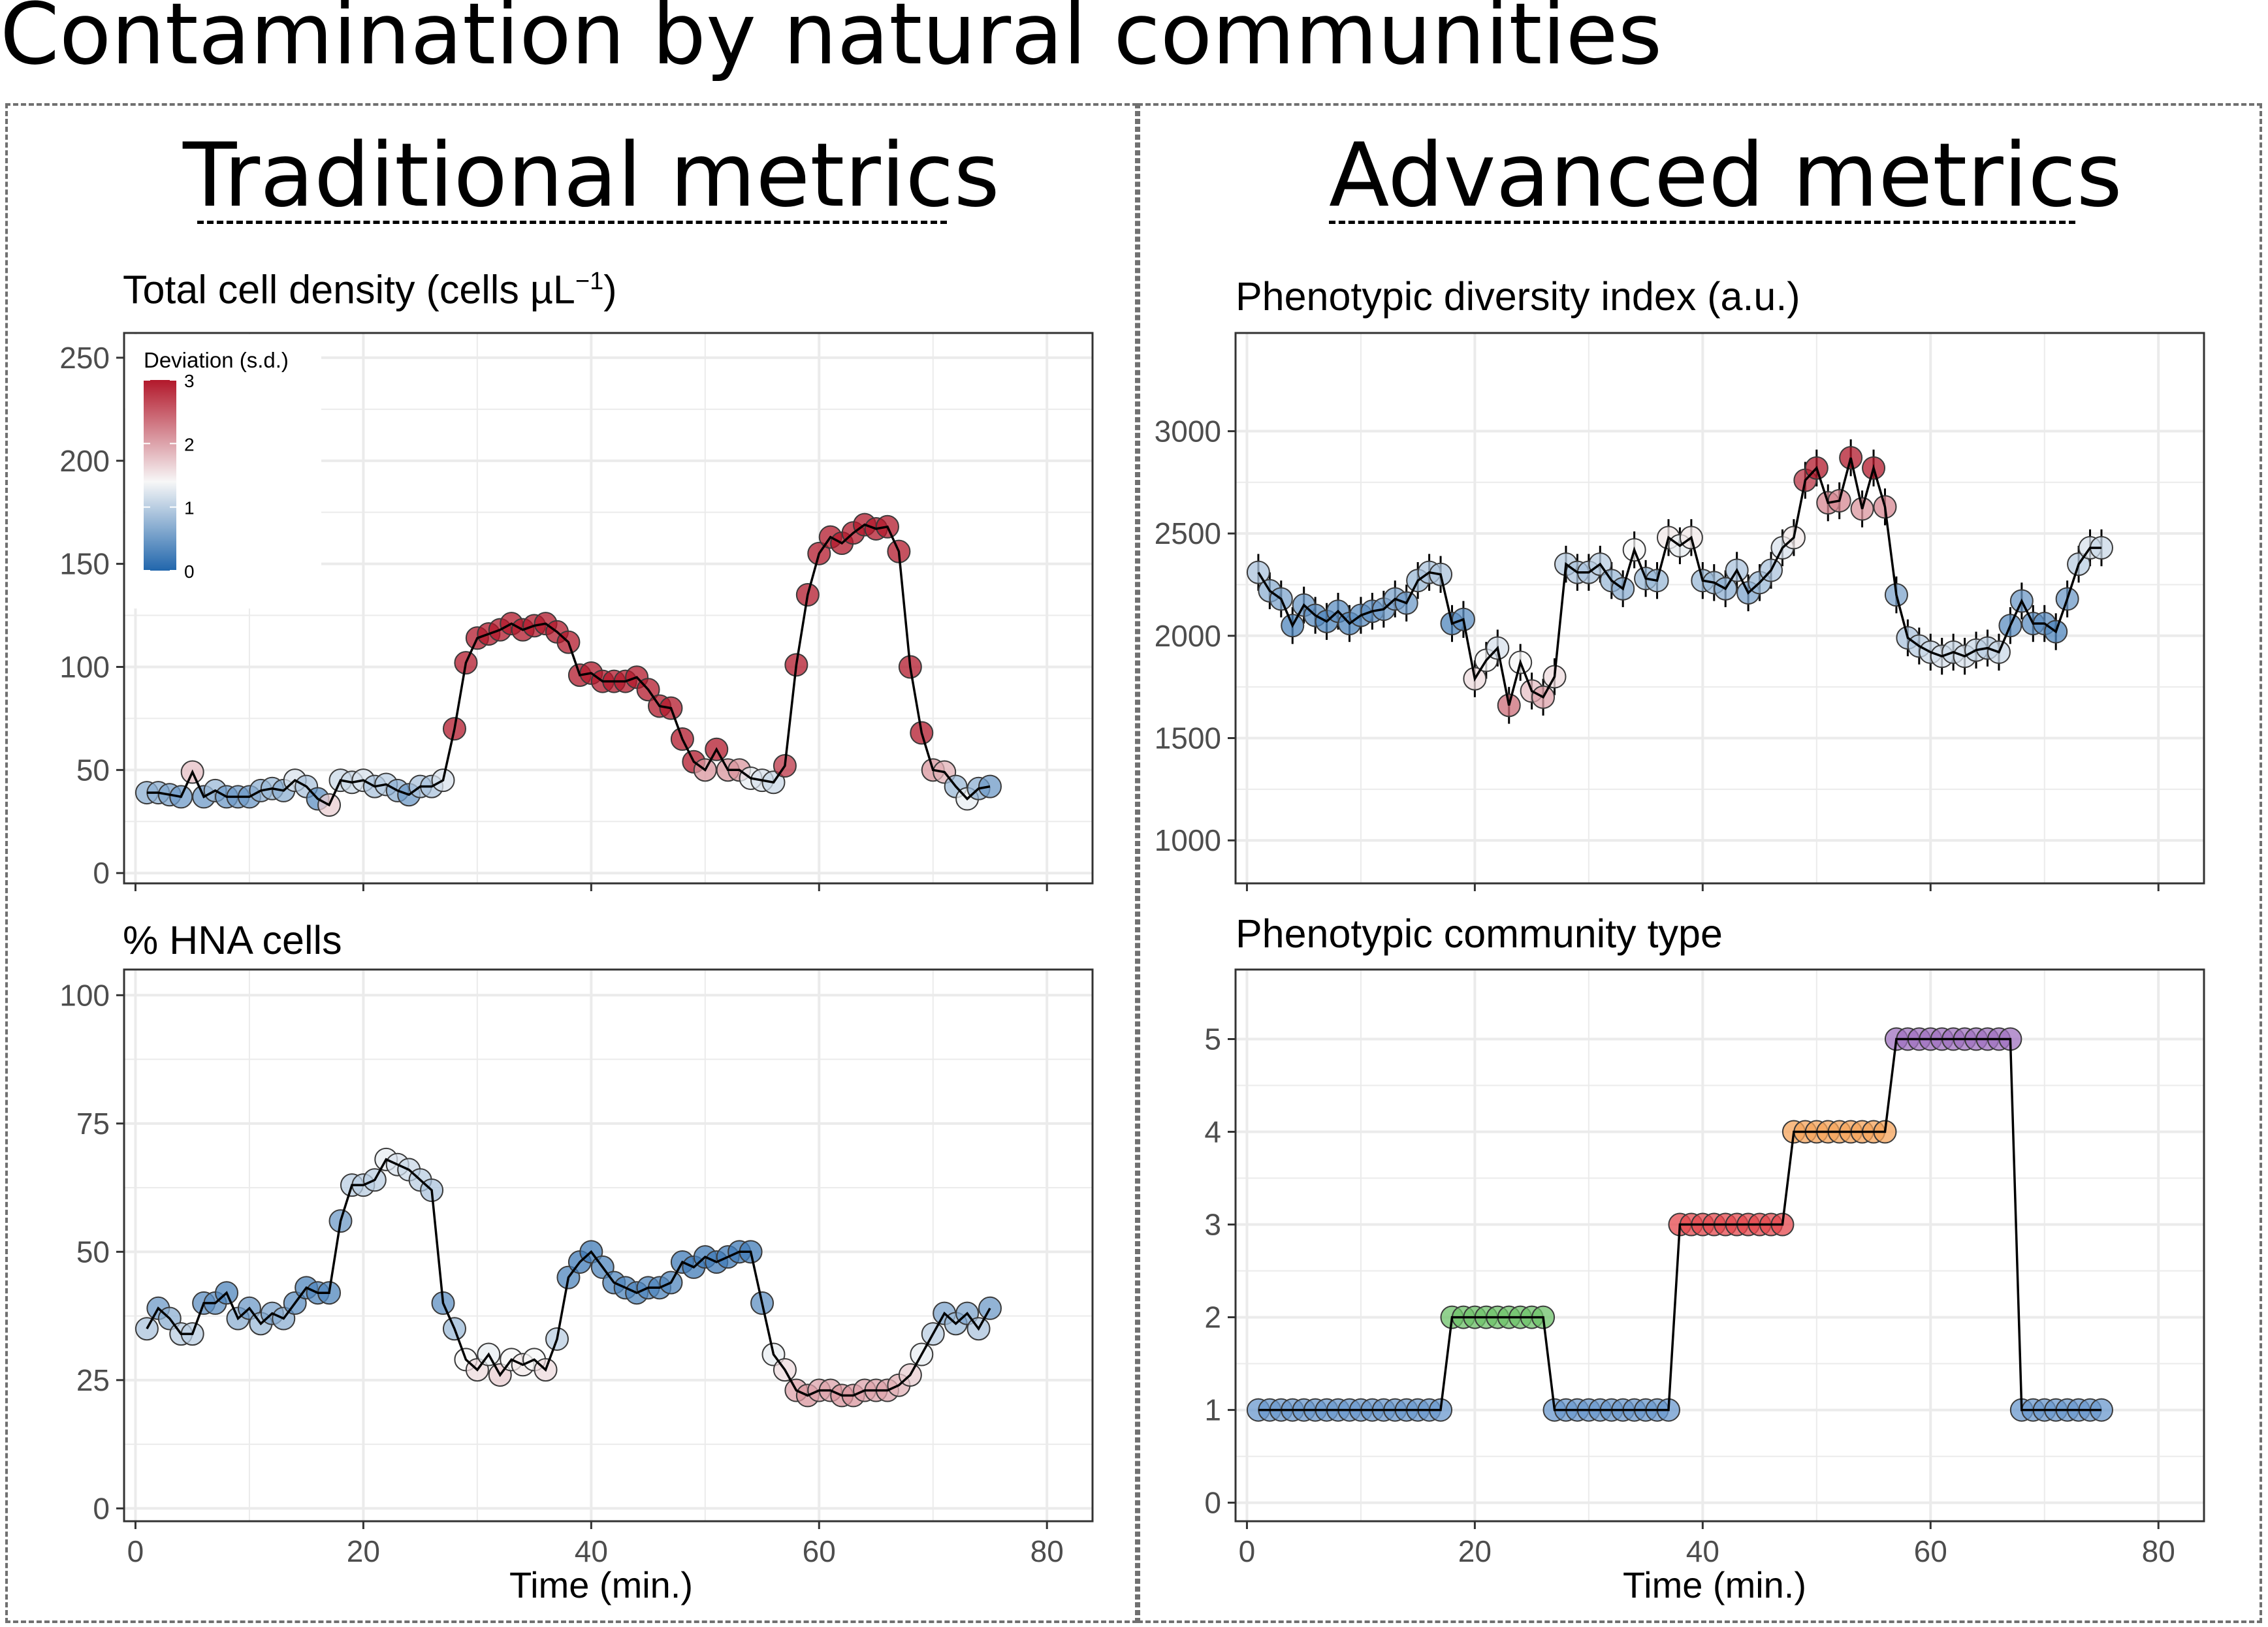  What do you see at coordinates (1702, 222) in the screenshot?
I see `advanced-heading-underline` at bounding box center [1702, 222].